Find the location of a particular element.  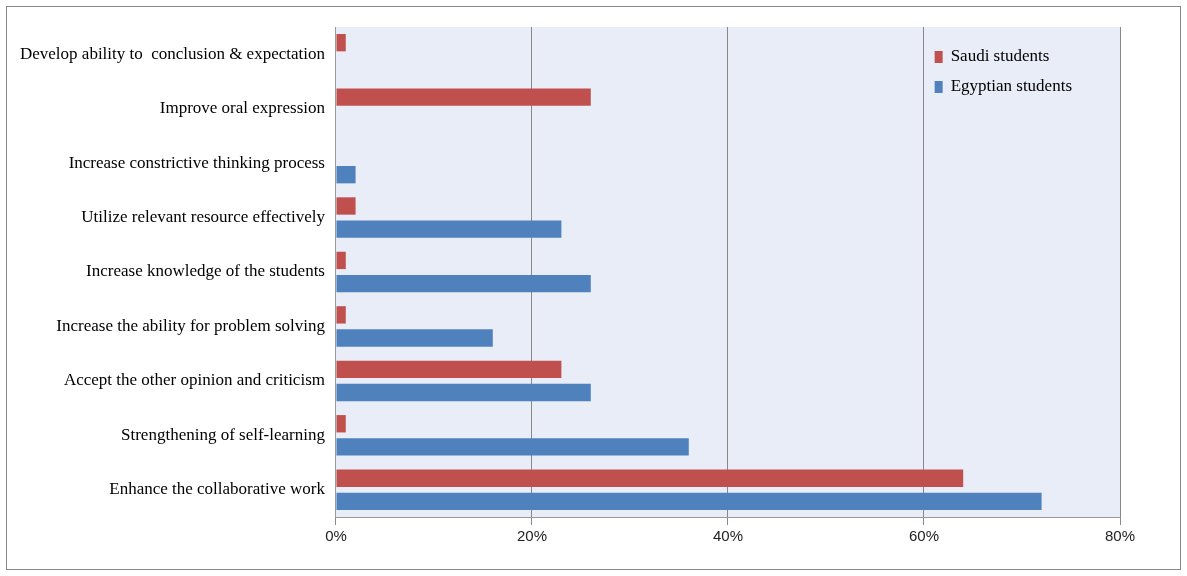

legend-label: Egyptian students is located at coordinates (1011, 86).